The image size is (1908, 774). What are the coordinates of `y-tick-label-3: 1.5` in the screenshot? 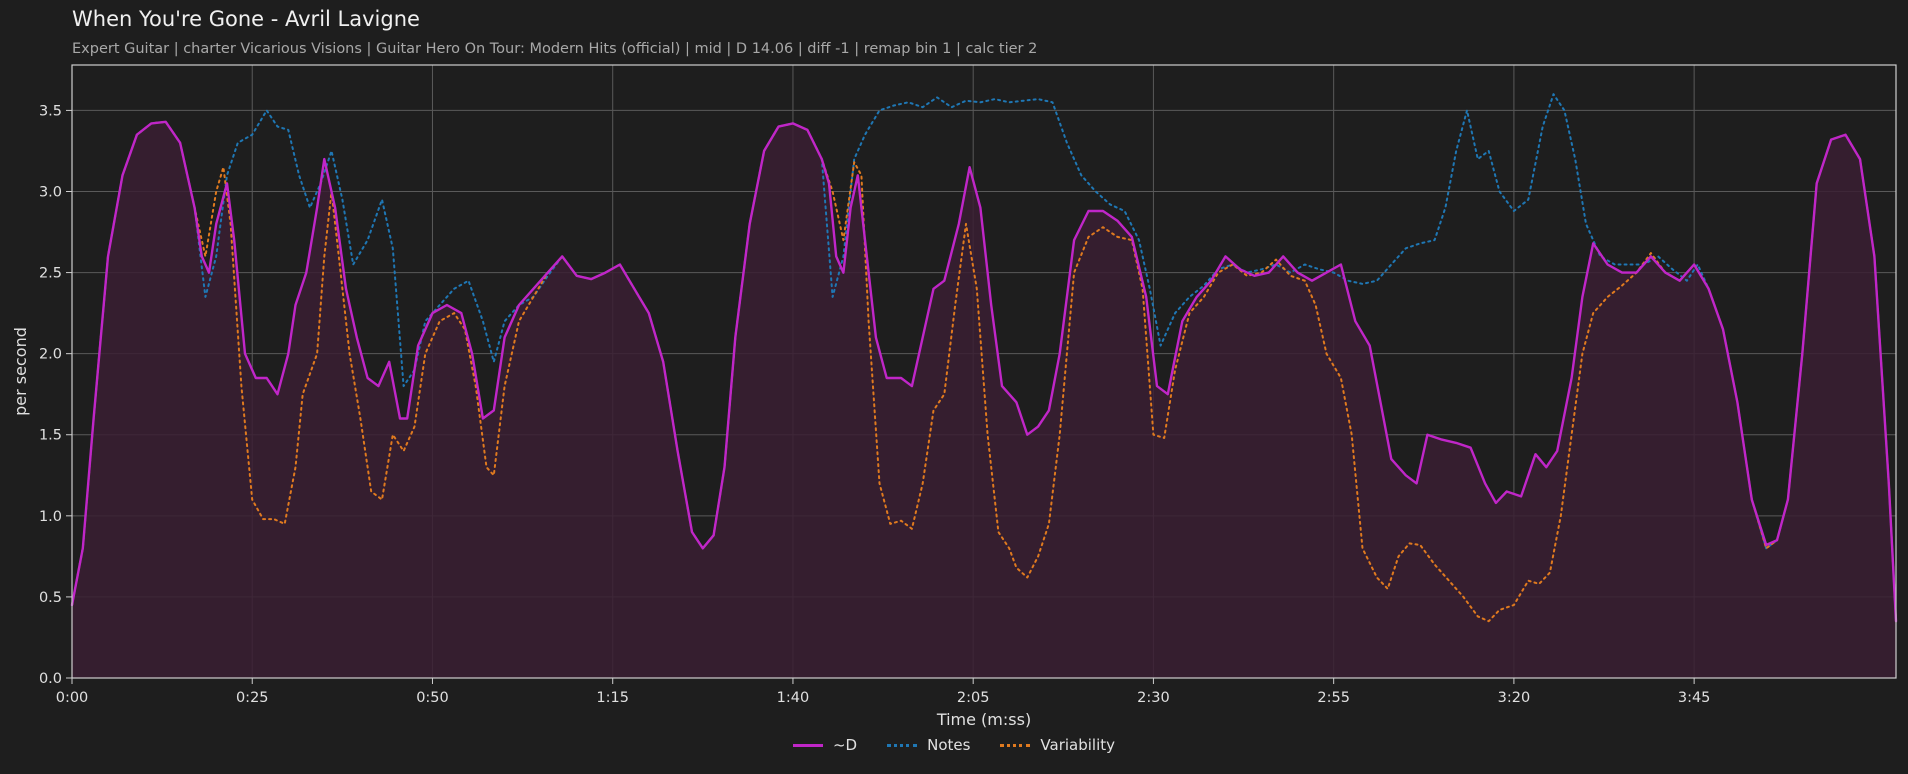 It's located at (50, 436).